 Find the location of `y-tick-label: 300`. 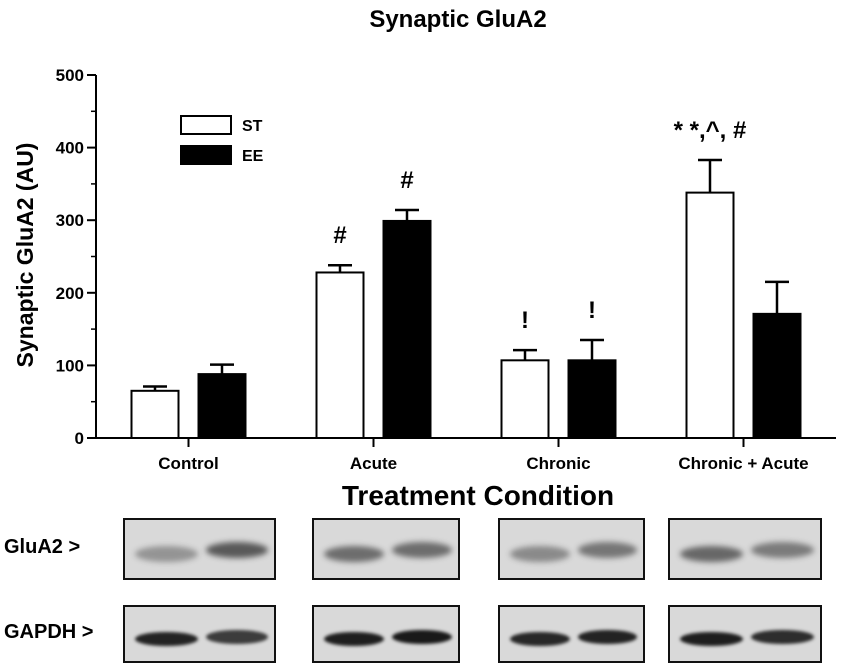

y-tick-label: 300 is located at coordinates (70, 220).